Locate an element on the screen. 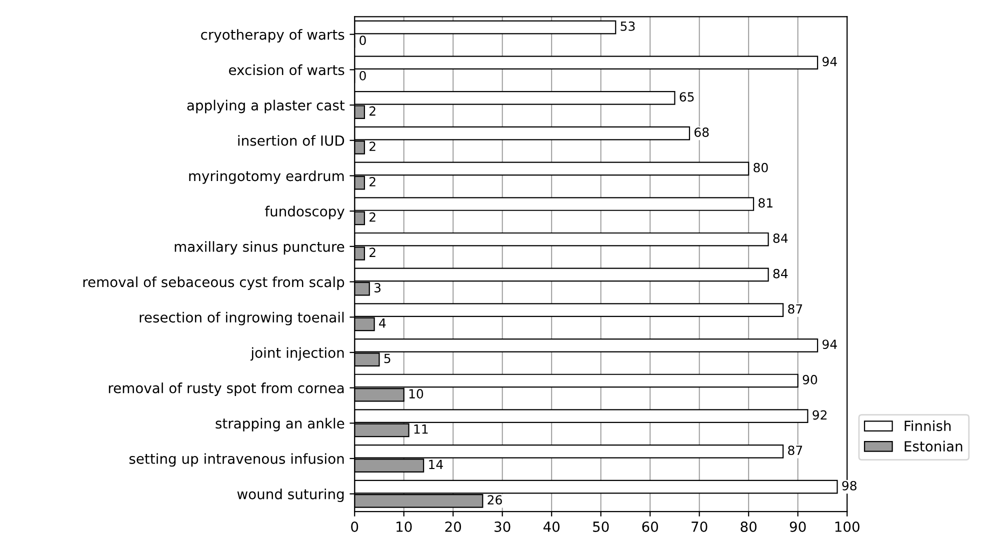  y-tick-label: excision of warts is located at coordinates (286, 70).